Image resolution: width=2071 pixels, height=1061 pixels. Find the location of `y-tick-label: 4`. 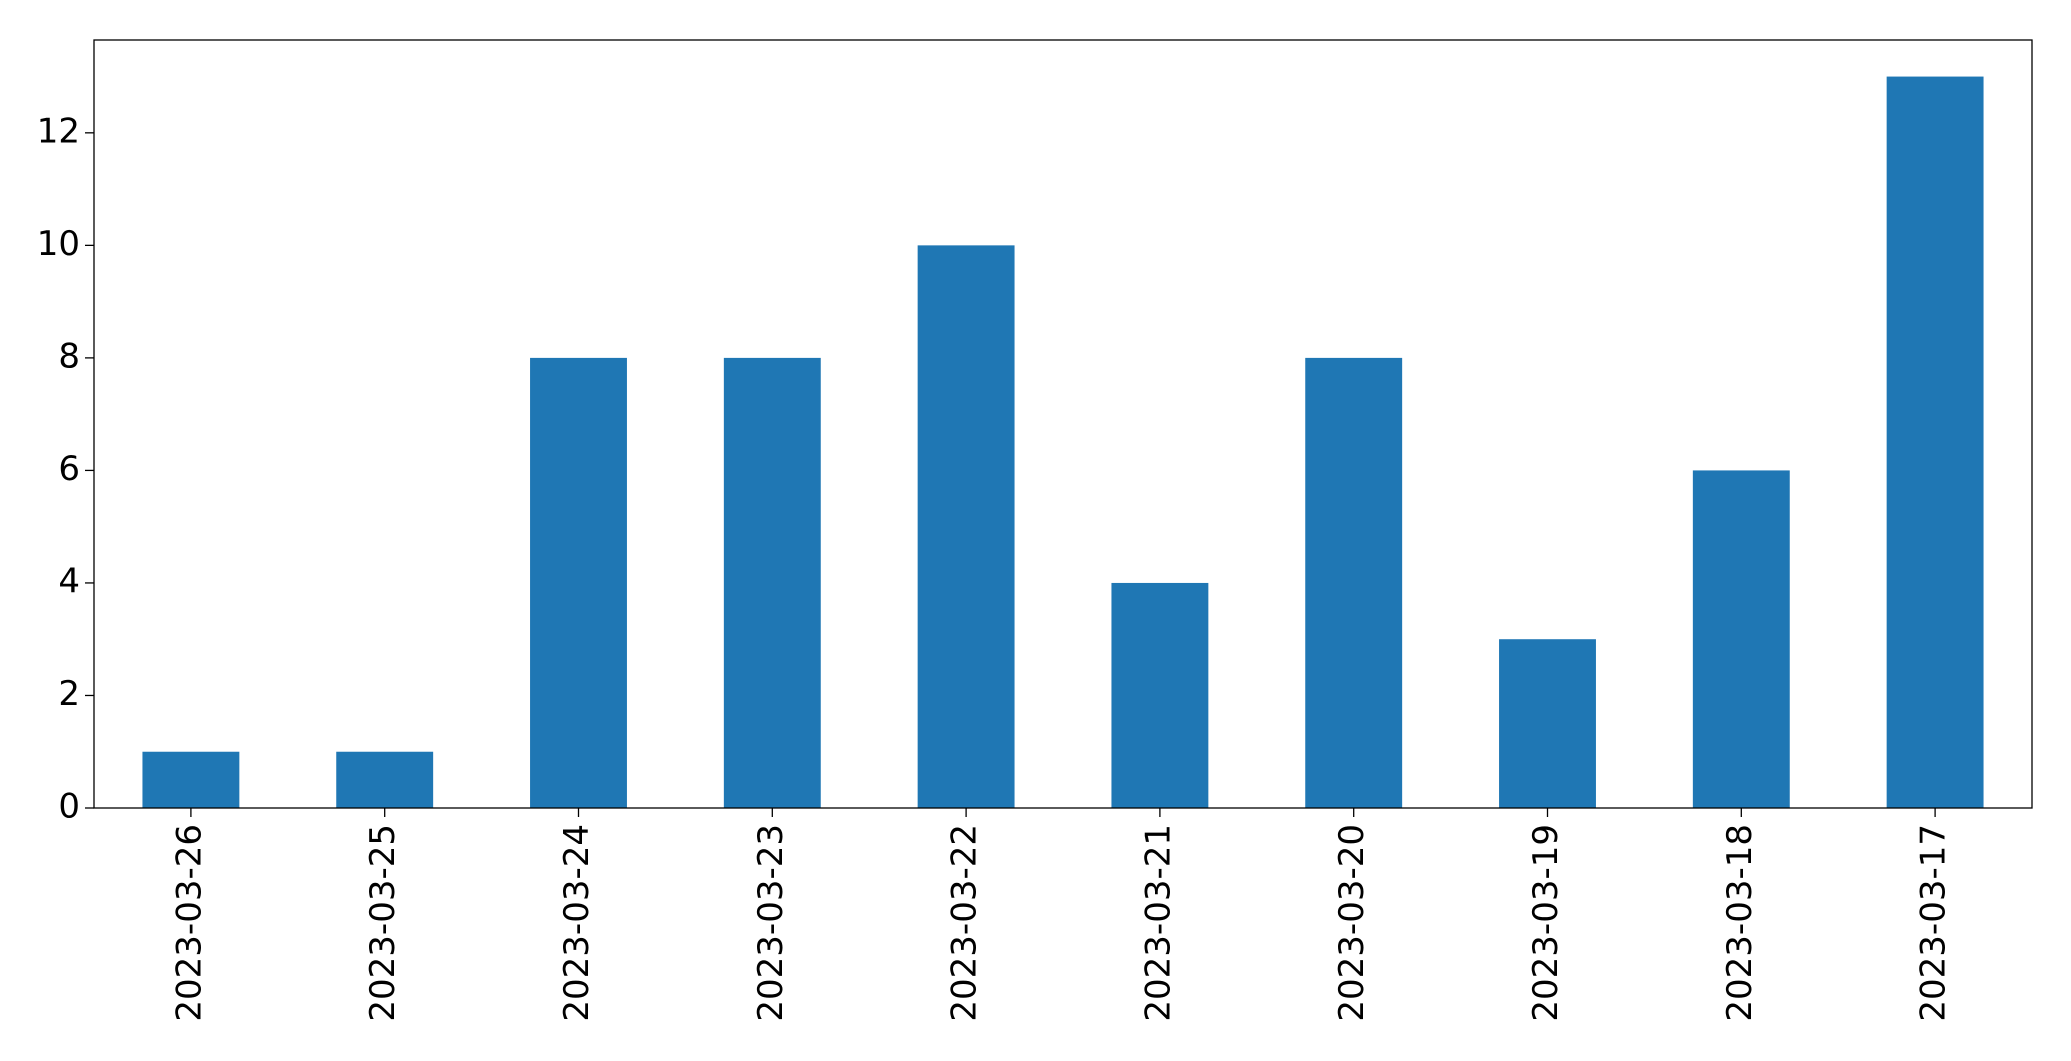

y-tick-label: 4 is located at coordinates (69, 581).